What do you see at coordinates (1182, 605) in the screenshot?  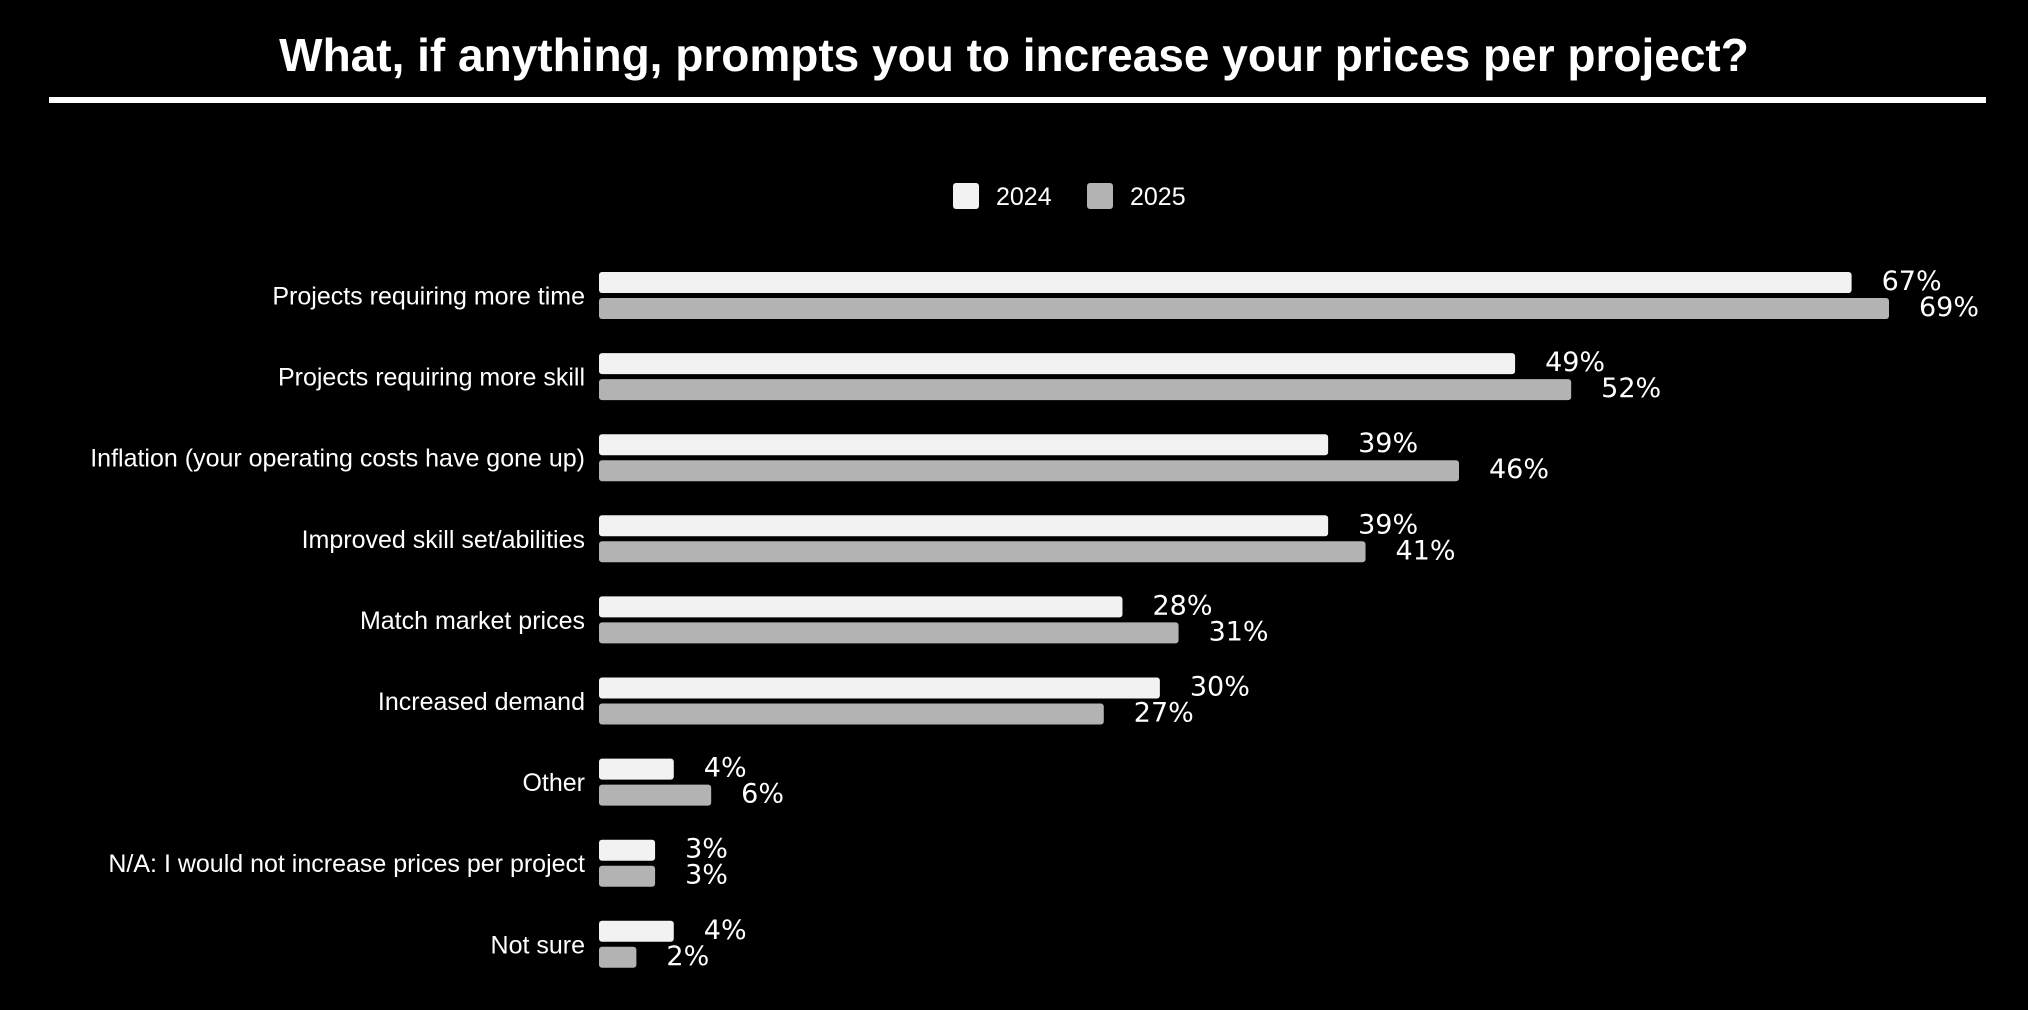 I see `value-label-2024: 28%` at bounding box center [1182, 605].